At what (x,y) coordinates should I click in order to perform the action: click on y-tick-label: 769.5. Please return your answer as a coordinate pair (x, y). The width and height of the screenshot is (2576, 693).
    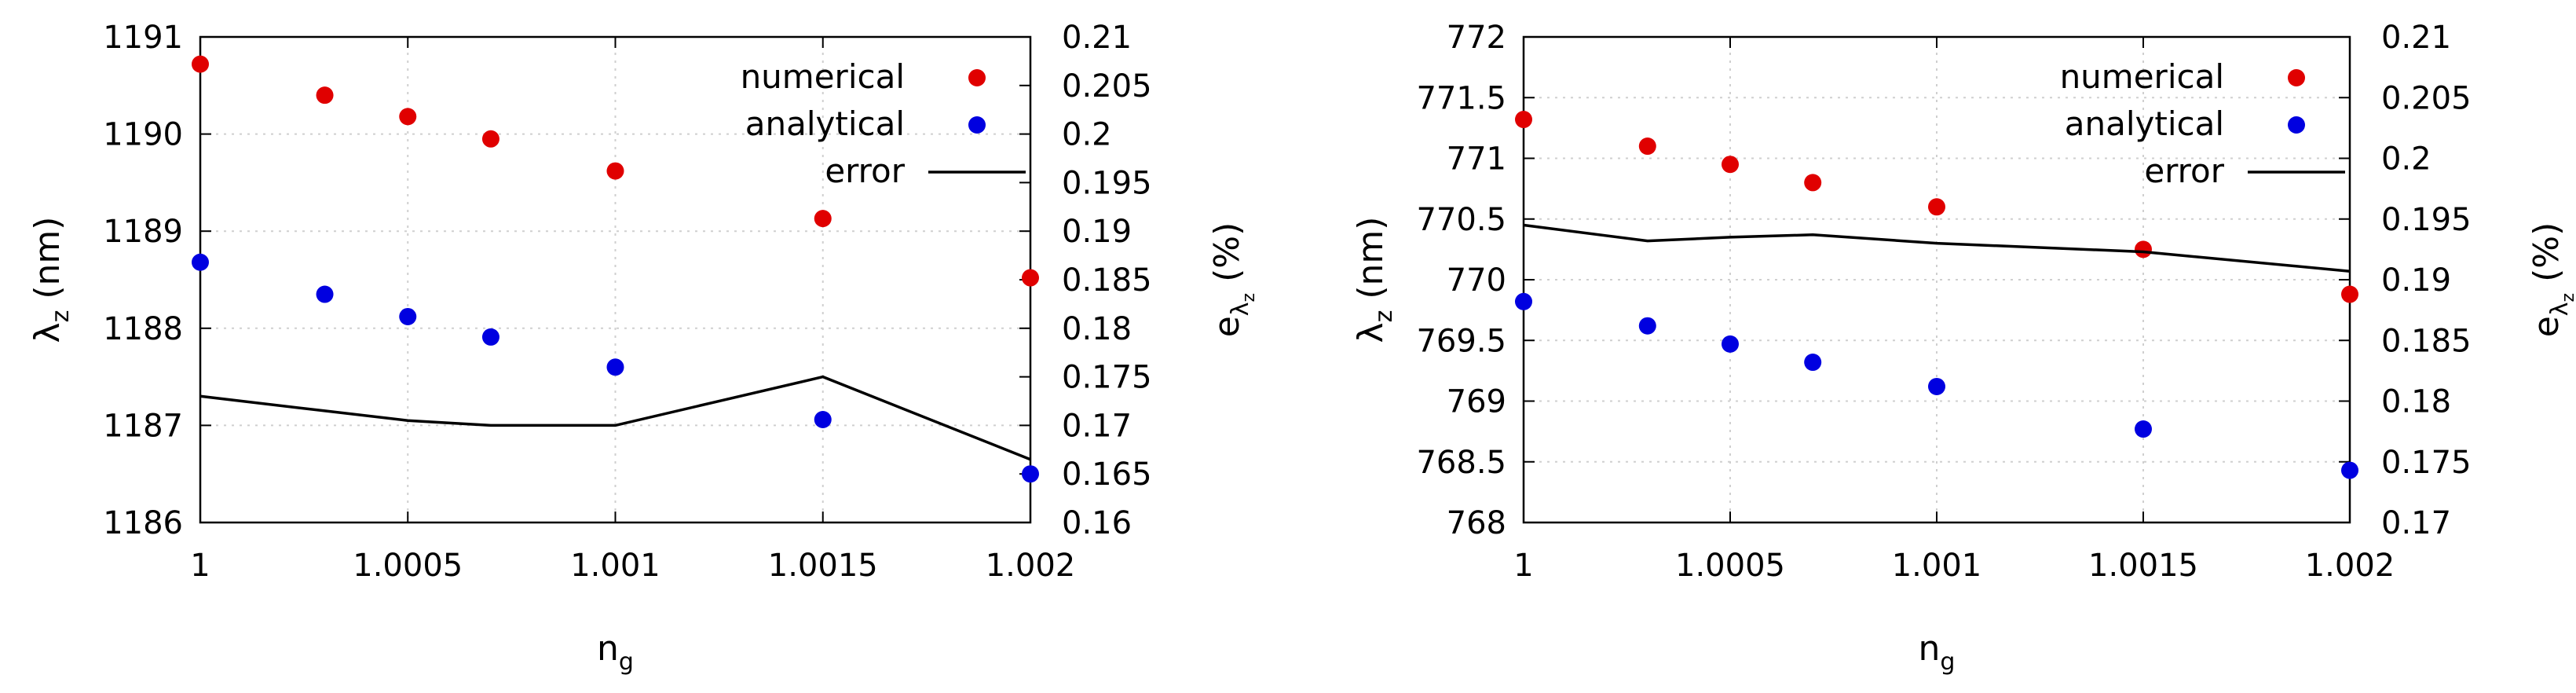
    Looking at the image, I should click on (1461, 341).